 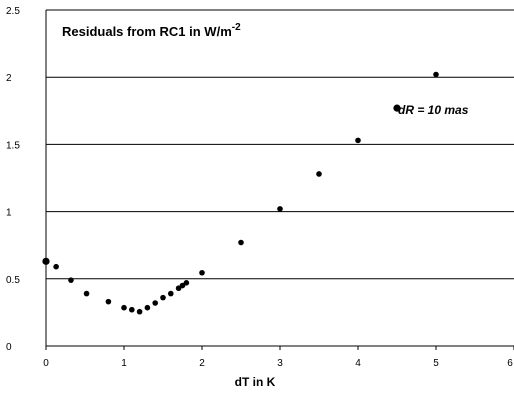 What do you see at coordinates (124, 363) in the screenshot?
I see `x-tick-label: 1` at bounding box center [124, 363].